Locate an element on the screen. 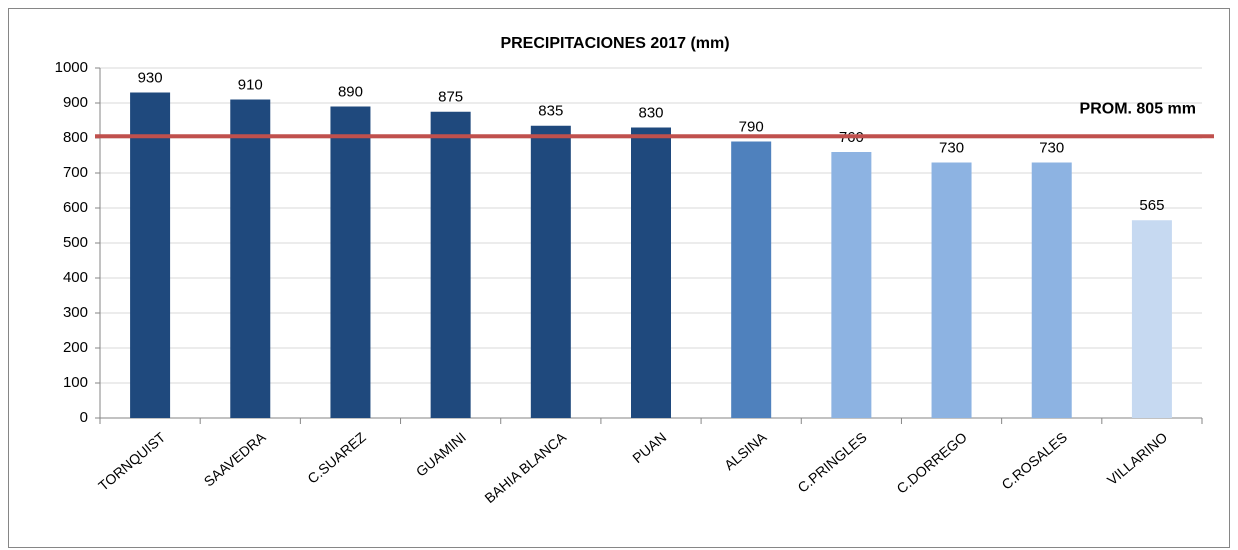 The image size is (1238, 550). y-tick-label: 800 is located at coordinates (75, 137).